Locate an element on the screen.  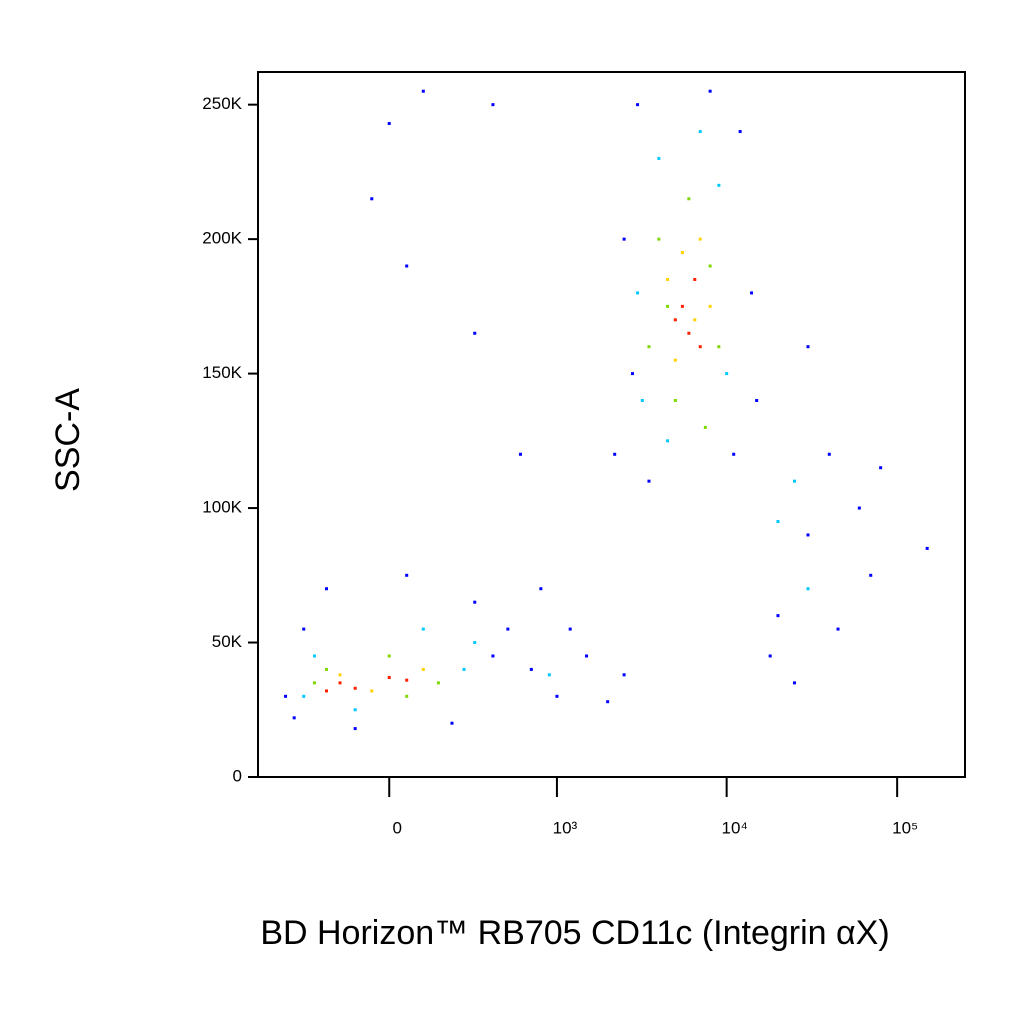
y-tick-label: 100K is located at coordinates (222, 507).